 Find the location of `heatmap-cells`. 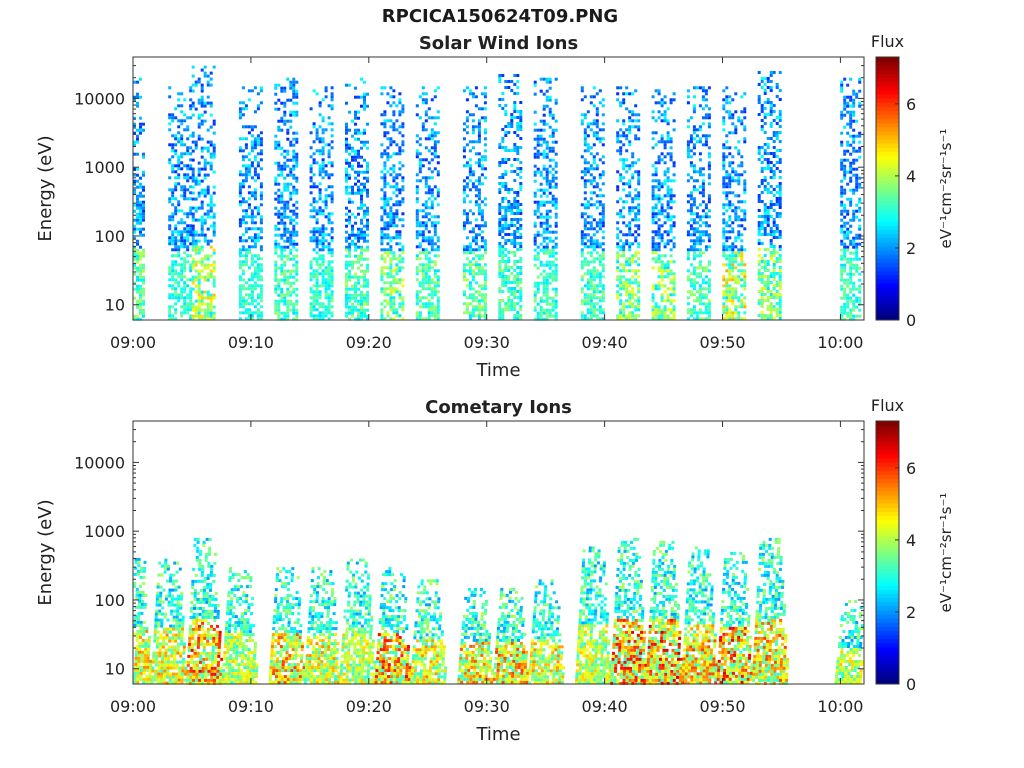

heatmap-cells is located at coordinates (498, 611).